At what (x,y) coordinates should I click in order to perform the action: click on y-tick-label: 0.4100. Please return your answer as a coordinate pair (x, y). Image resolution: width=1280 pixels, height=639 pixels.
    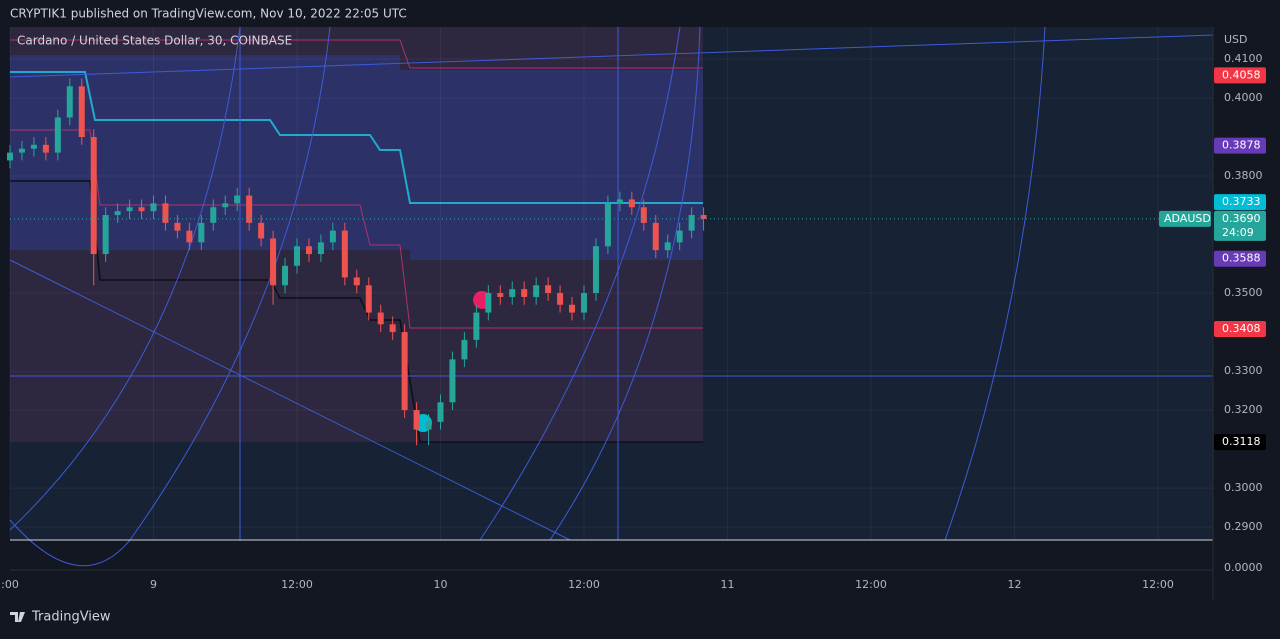
    Looking at the image, I should click on (1243, 58).